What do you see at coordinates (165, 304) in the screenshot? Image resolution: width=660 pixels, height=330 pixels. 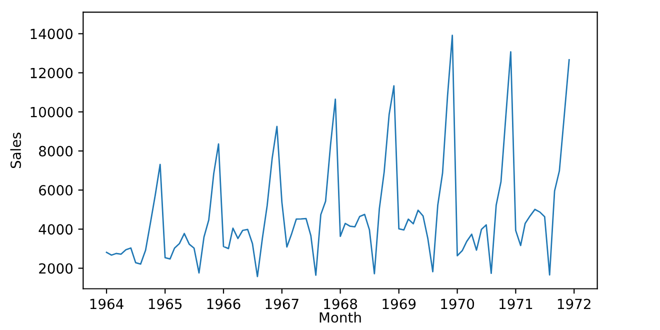 I see `x-tick-label: 1965` at bounding box center [165, 304].